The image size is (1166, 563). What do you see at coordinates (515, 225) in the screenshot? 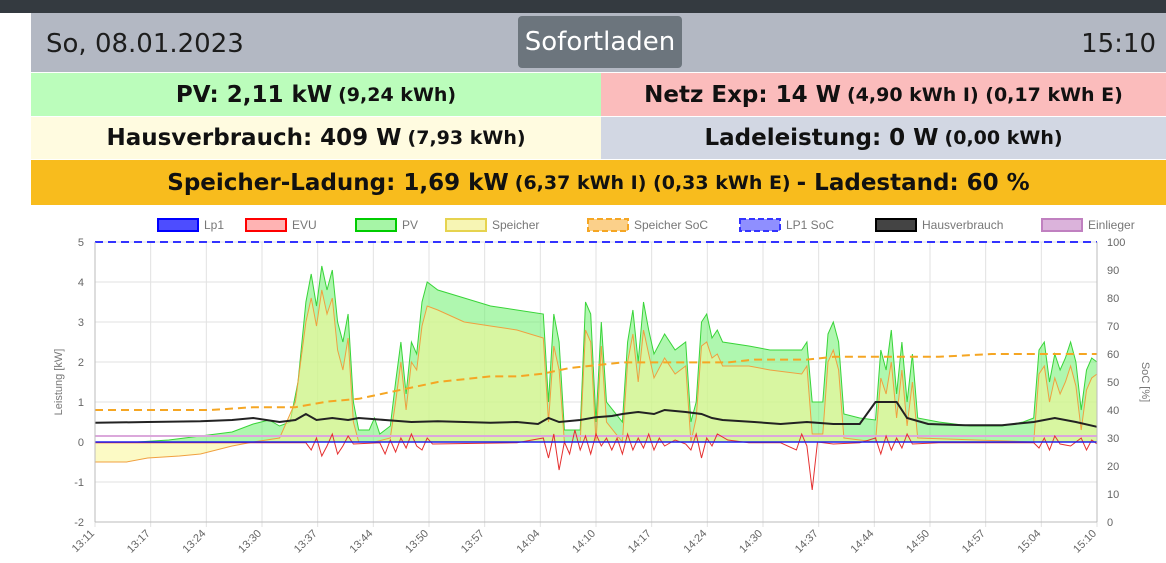
I see `legend-label-speicher: Speicher` at bounding box center [515, 225].